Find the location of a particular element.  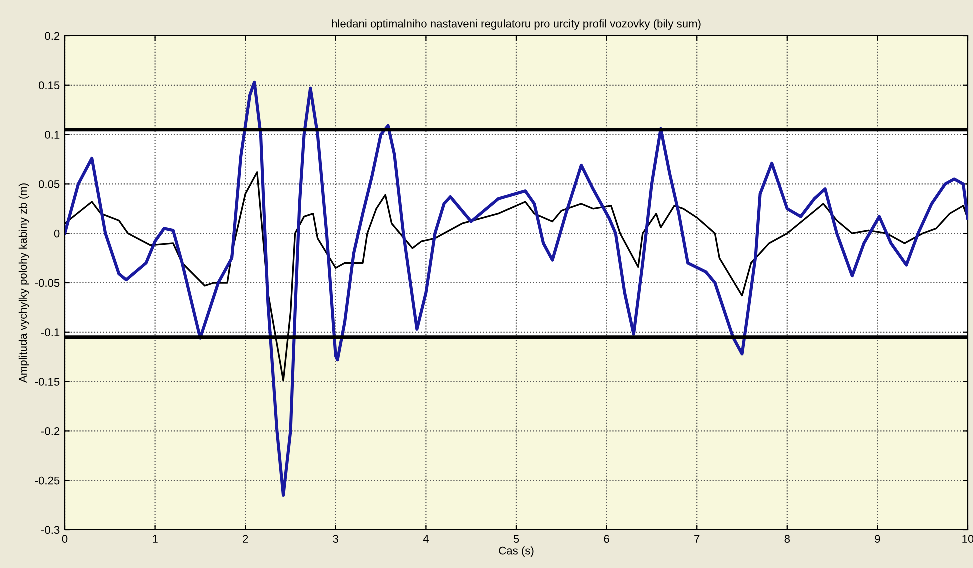

x-tick-label: 1 is located at coordinates (155, 539).